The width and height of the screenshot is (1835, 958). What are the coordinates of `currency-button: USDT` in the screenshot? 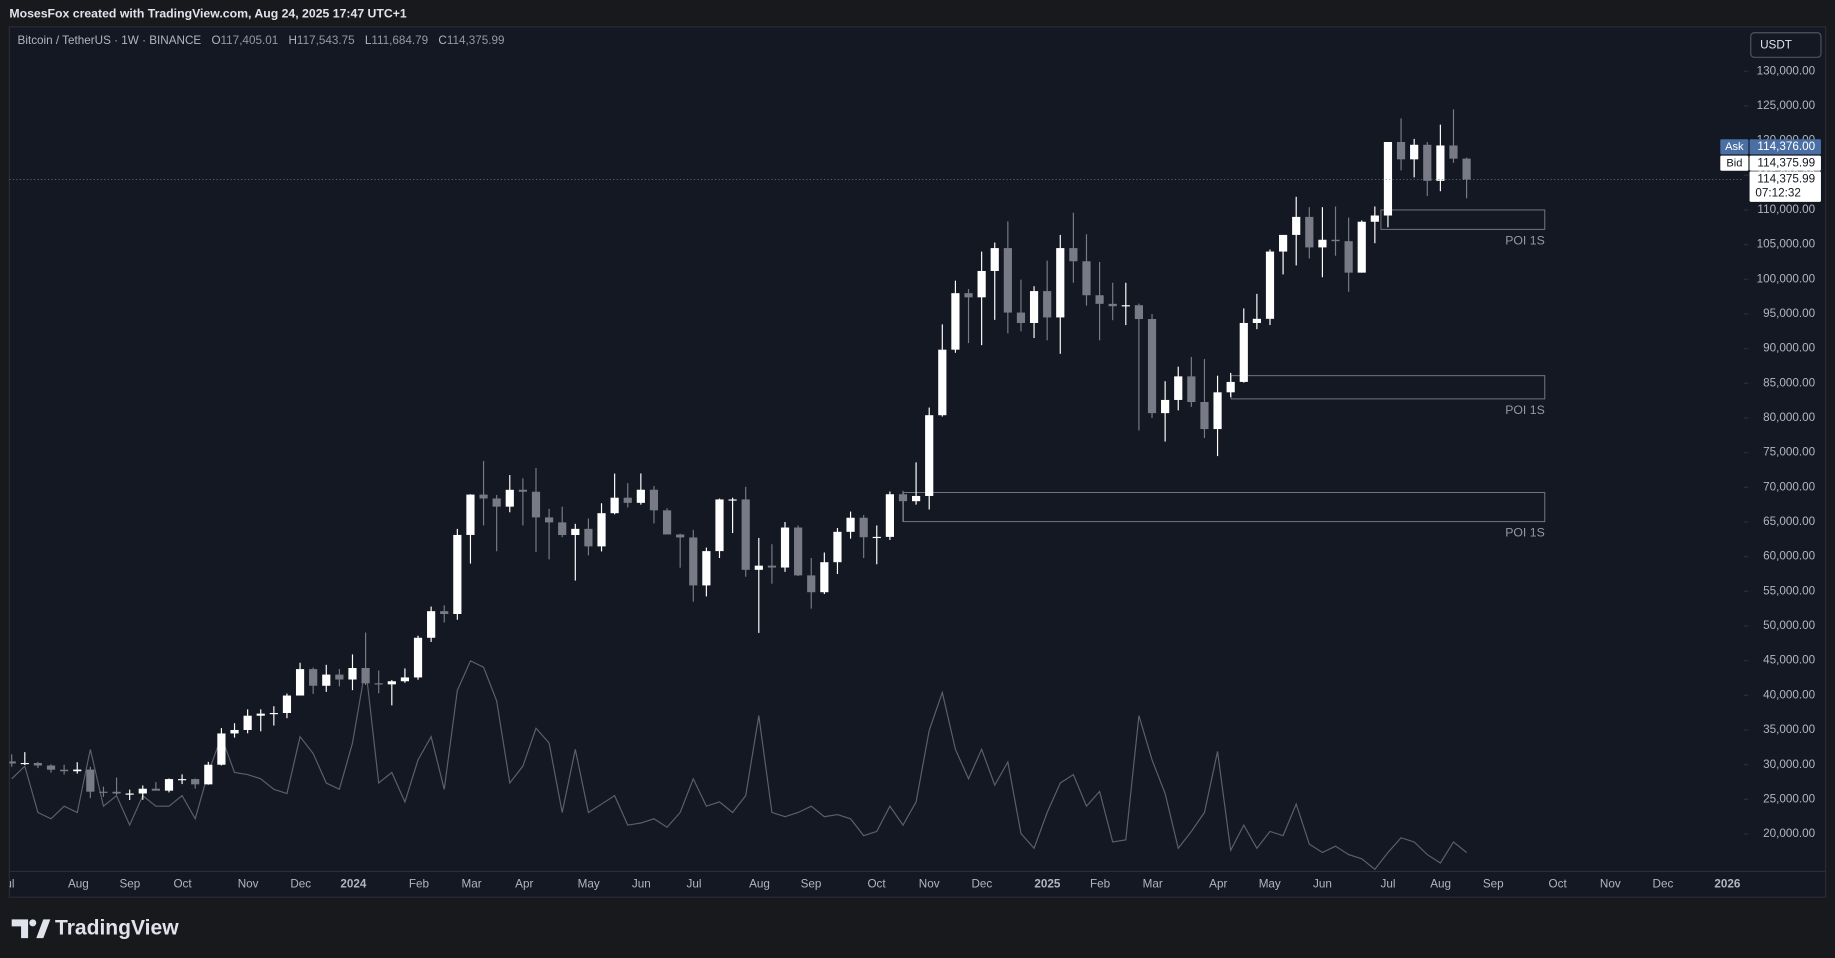 It's located at (1786, 45).